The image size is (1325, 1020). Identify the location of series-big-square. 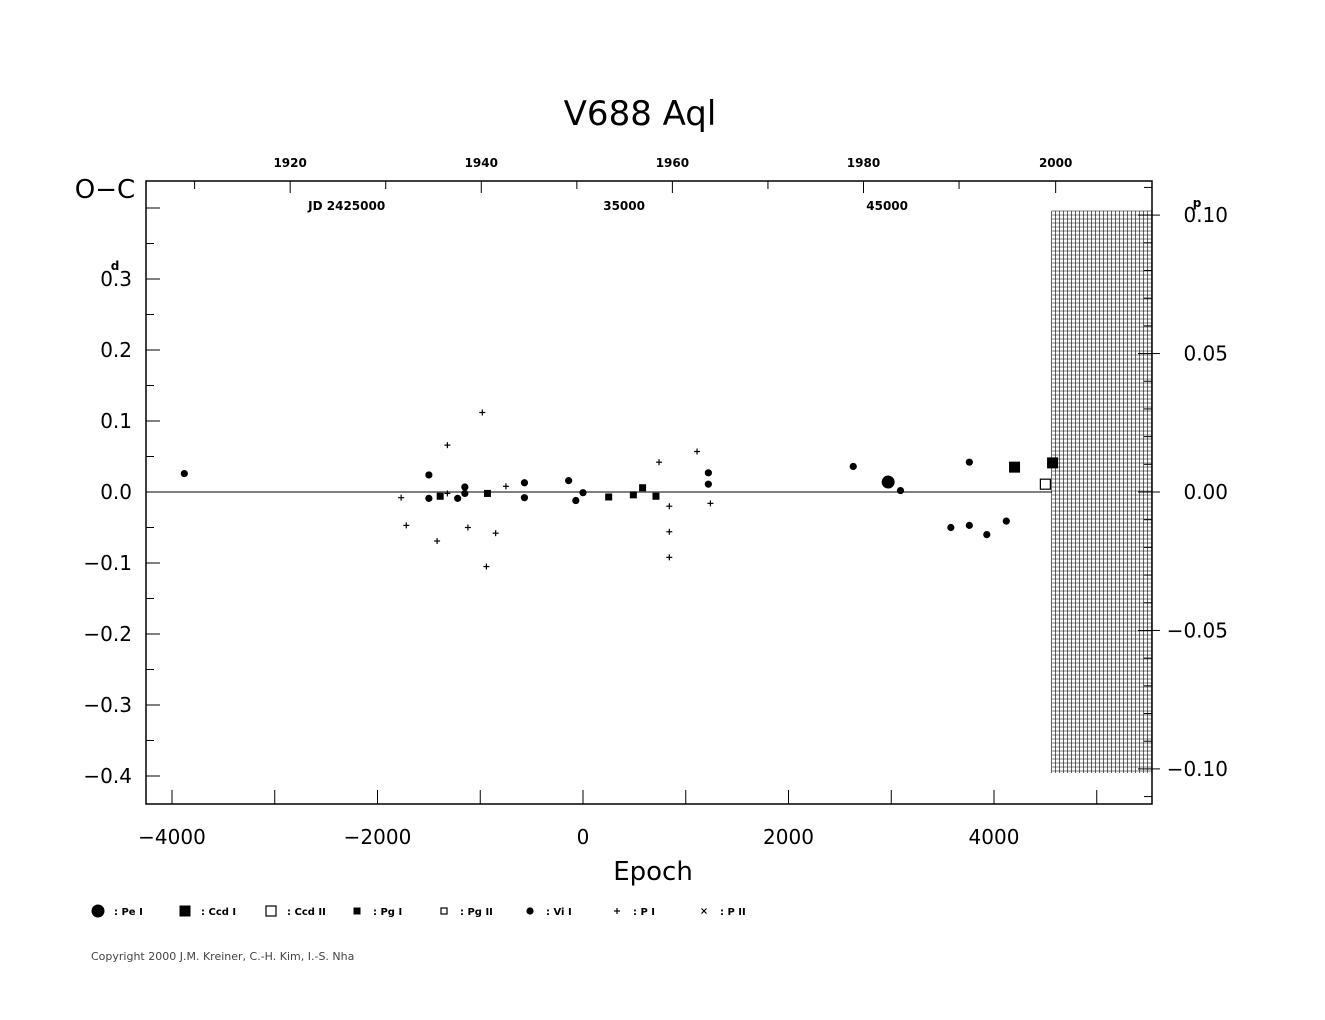
(1034, 465).